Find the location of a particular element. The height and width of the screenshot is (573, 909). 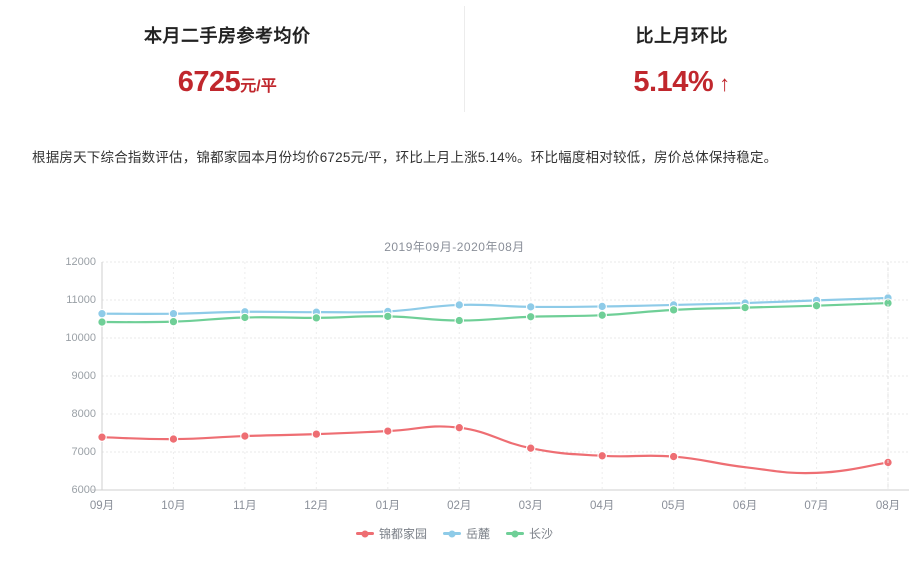

arrow-up-icon: ↑ is located at coordinates (725, 83).